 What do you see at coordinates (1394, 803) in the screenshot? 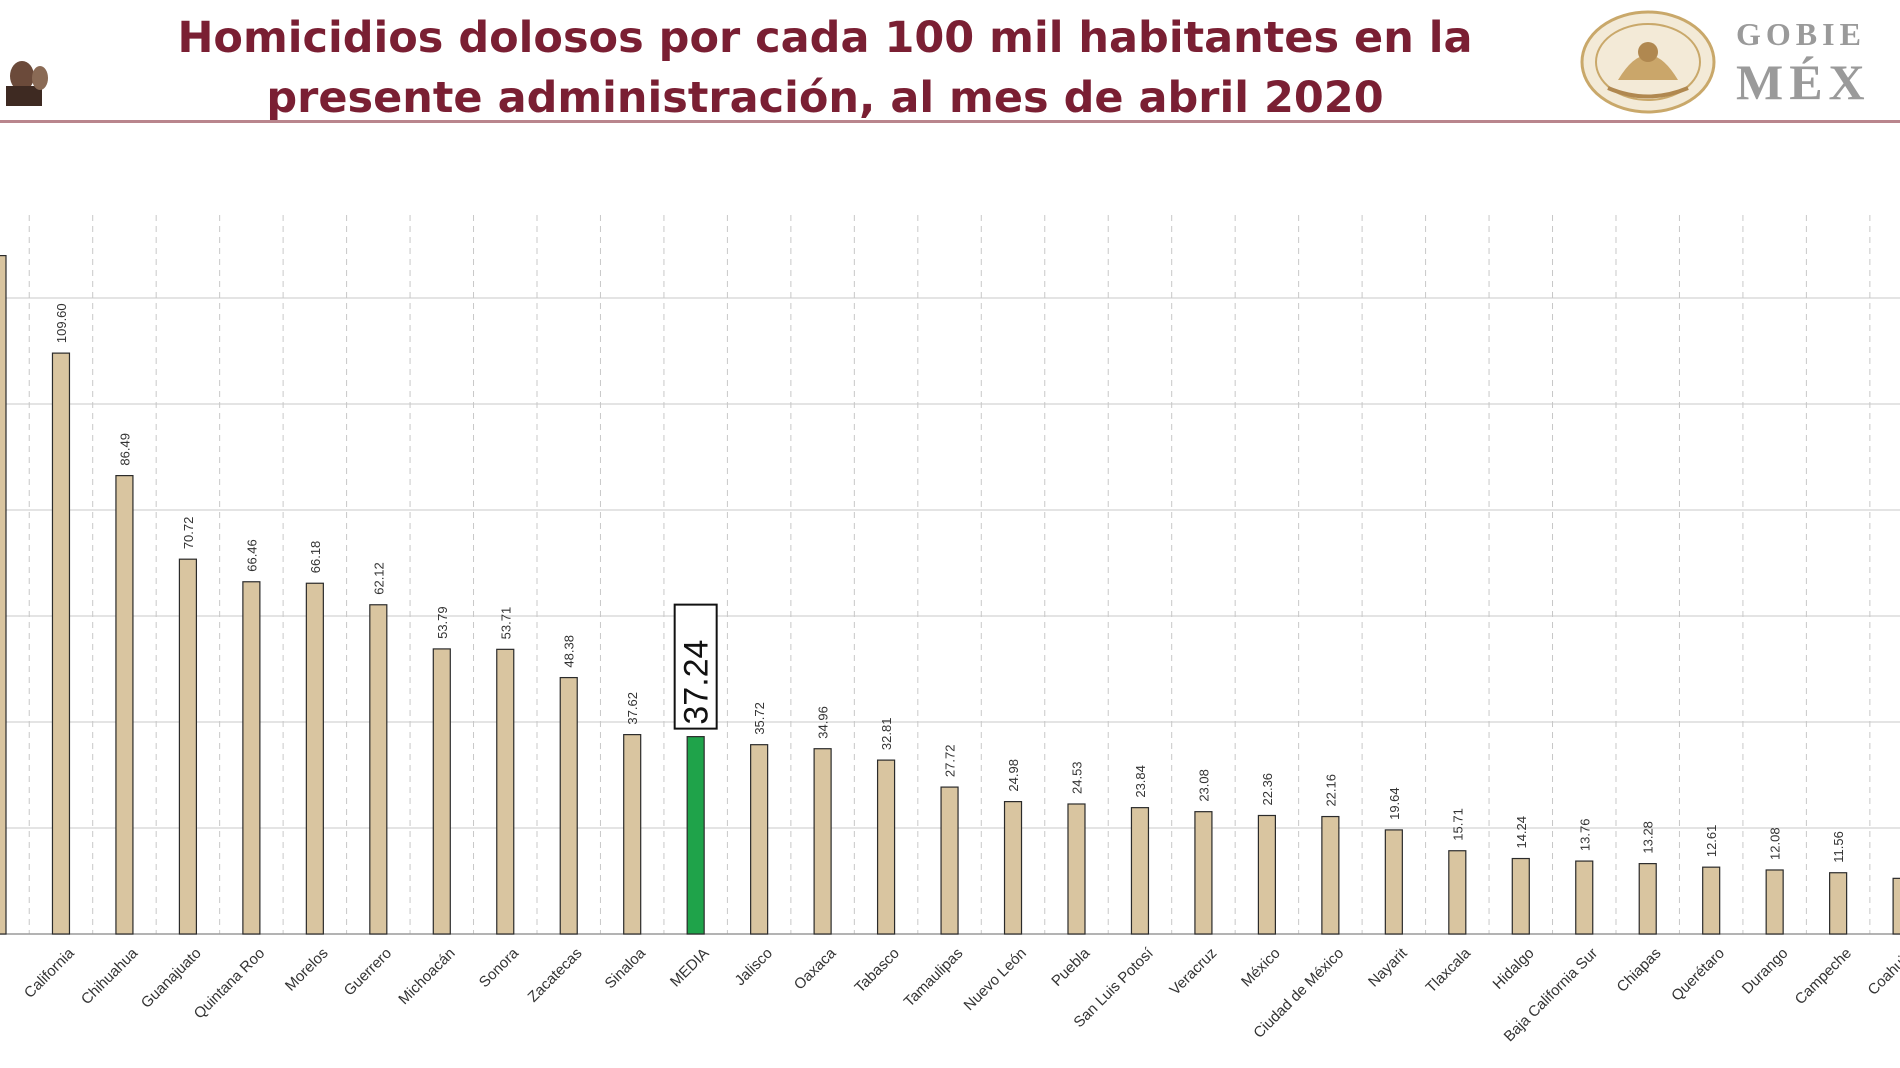
I see `bar-value-label: 19.64` at bounding box center [1394, 803].